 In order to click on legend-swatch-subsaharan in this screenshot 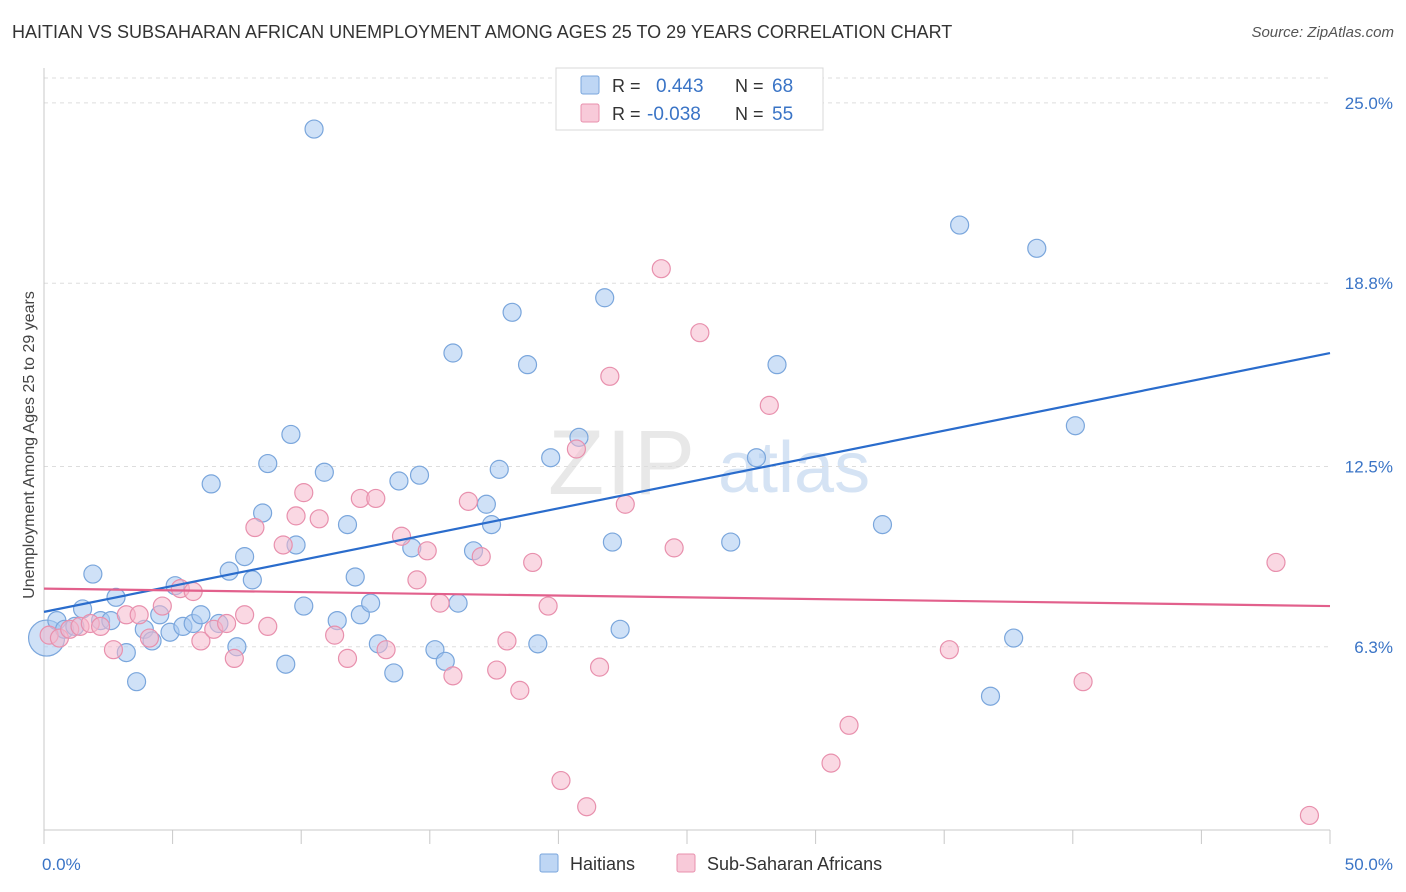, I will do `click(686, 863)`.